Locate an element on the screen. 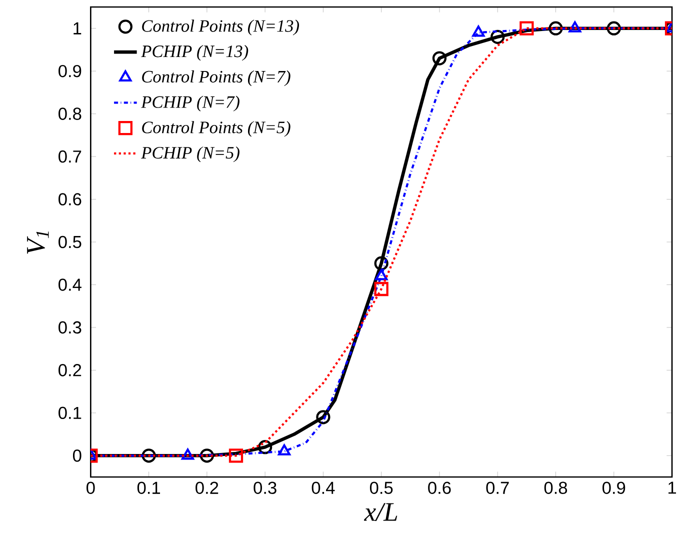  x-tick-label: 0.6 is located at coordinates (439, 488).